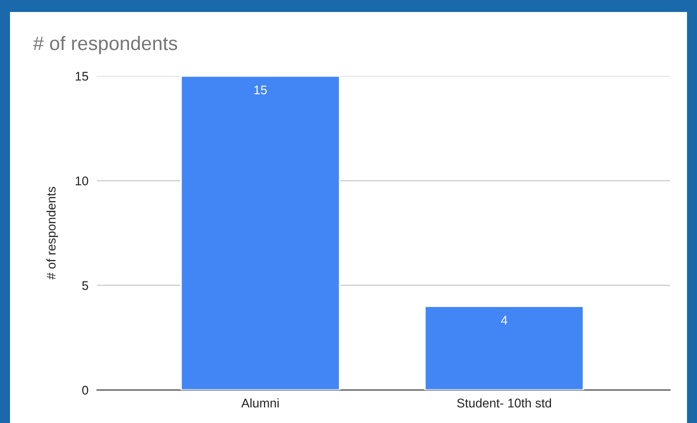 The height and width of the screenshot is (423, 697). What do you see at coordinates (85, 285) in the screenshot?
I see `y-tick-label: 5` at bounding box center [85, 285].